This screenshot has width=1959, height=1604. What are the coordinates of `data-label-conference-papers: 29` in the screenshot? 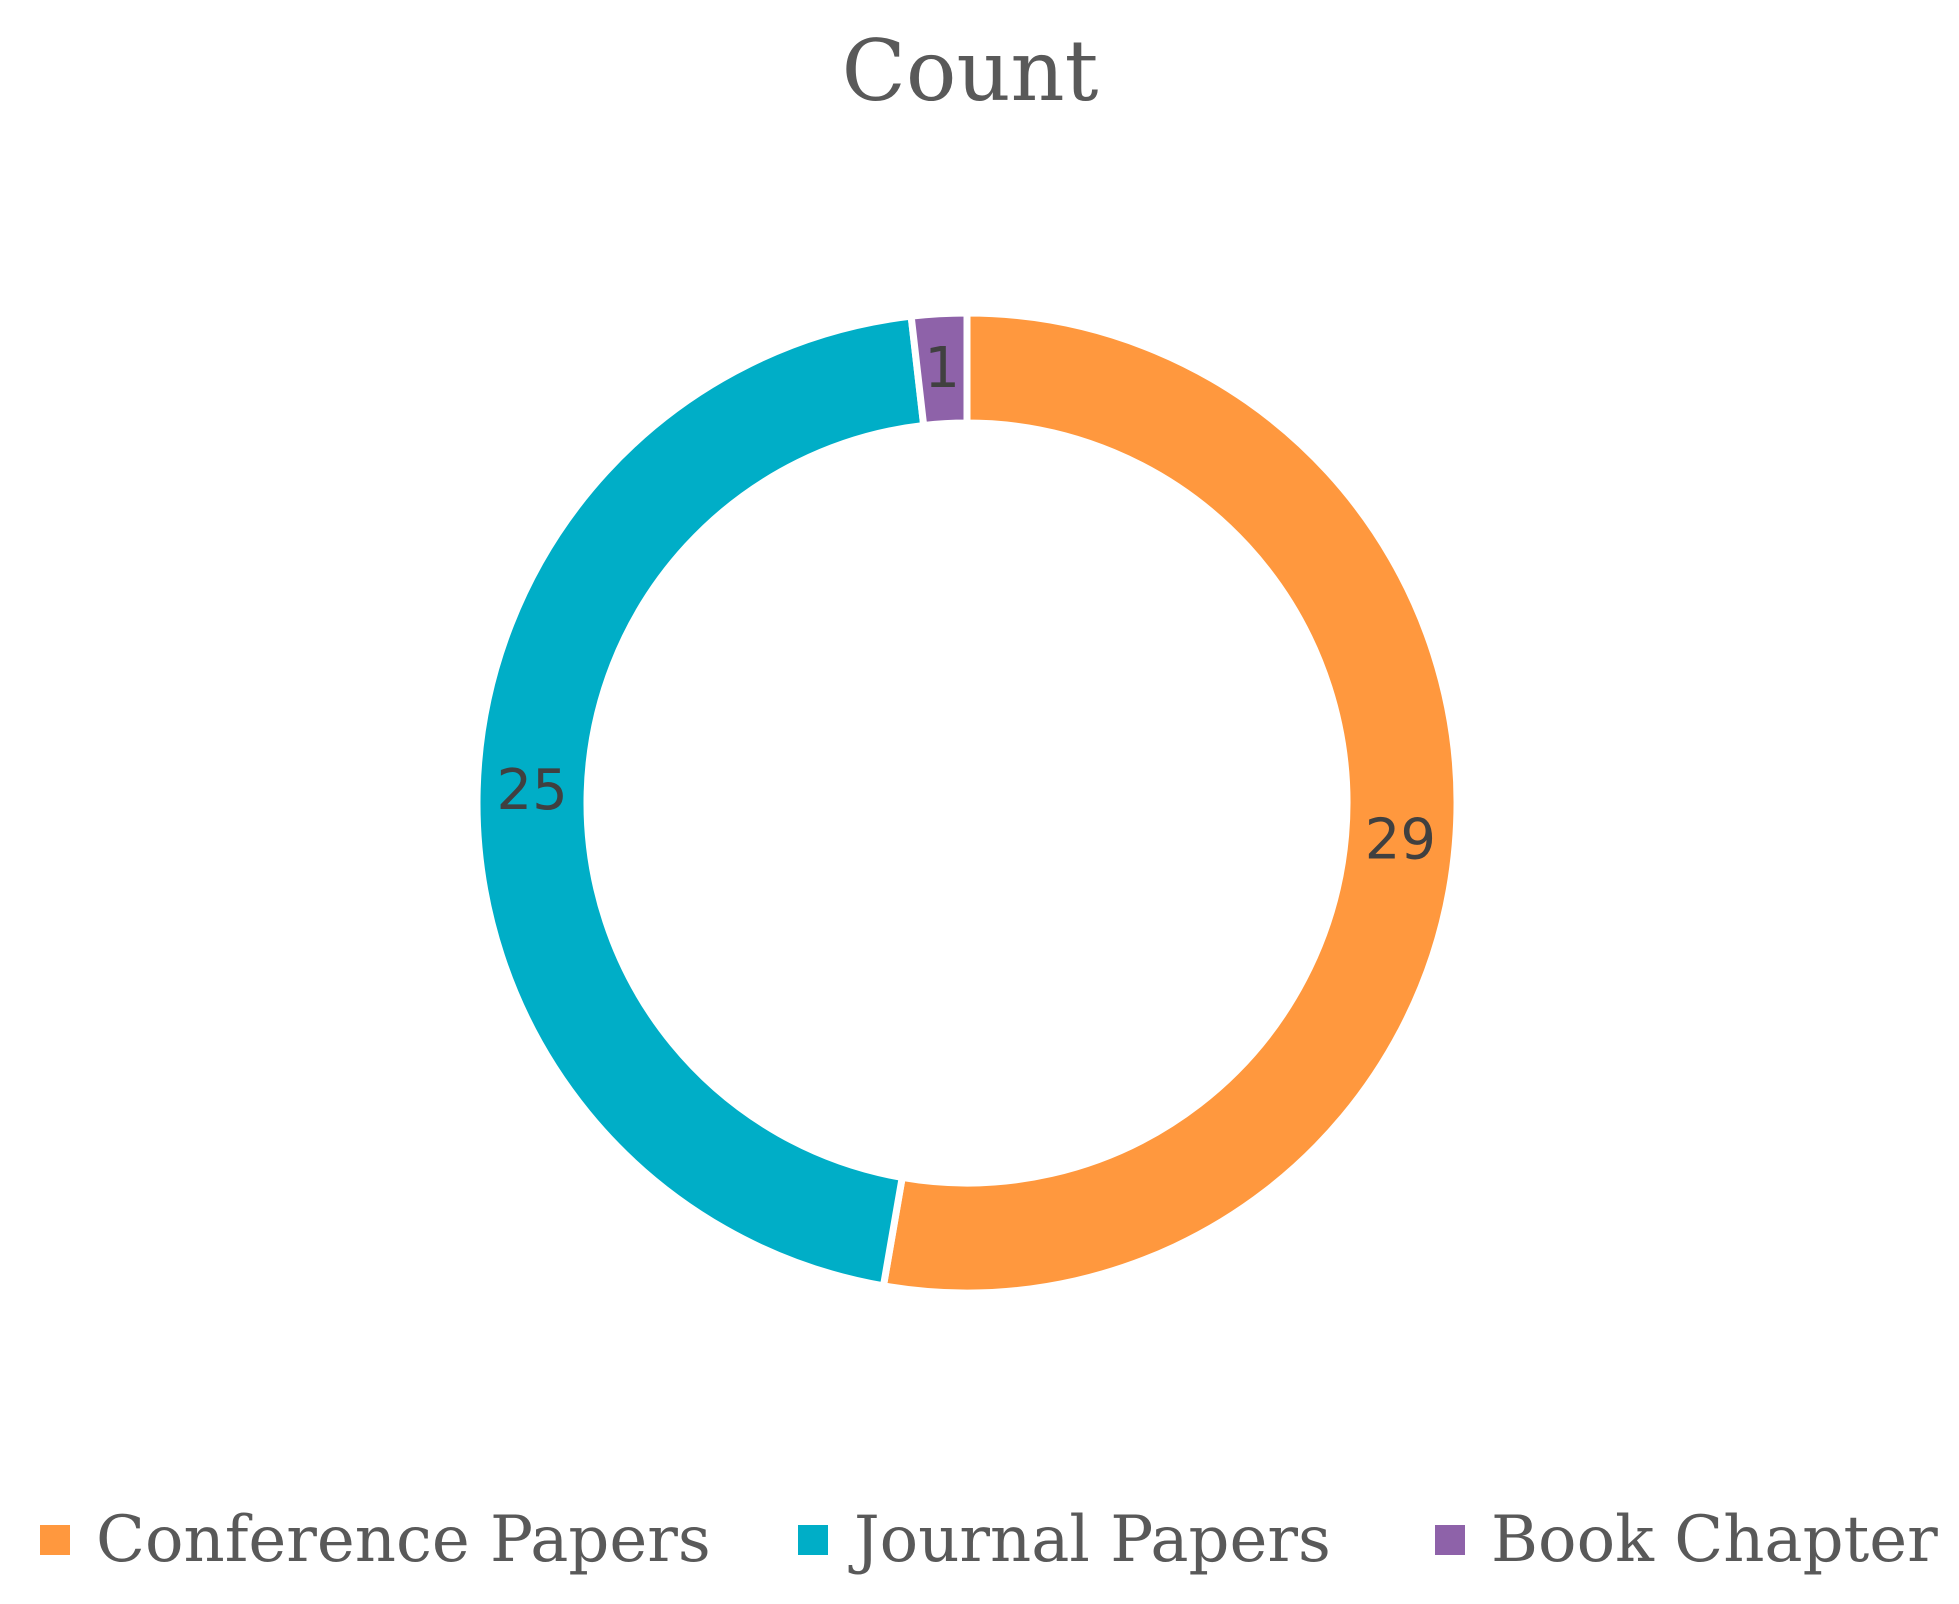 It's located at (1400, 840).